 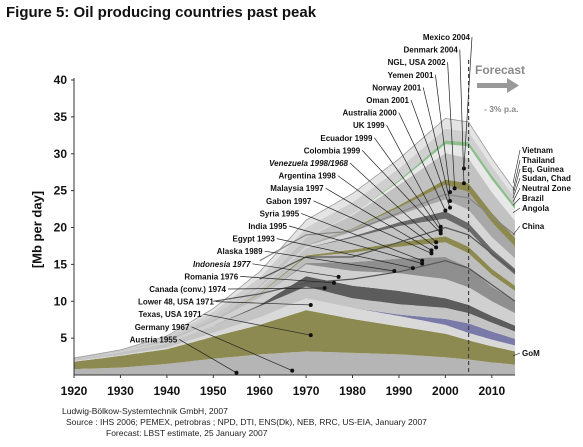 What do you see at coordinates (531, 353) in the screenshot?
I see `region-label-gom: GoM` at bounding box center [531, 353].